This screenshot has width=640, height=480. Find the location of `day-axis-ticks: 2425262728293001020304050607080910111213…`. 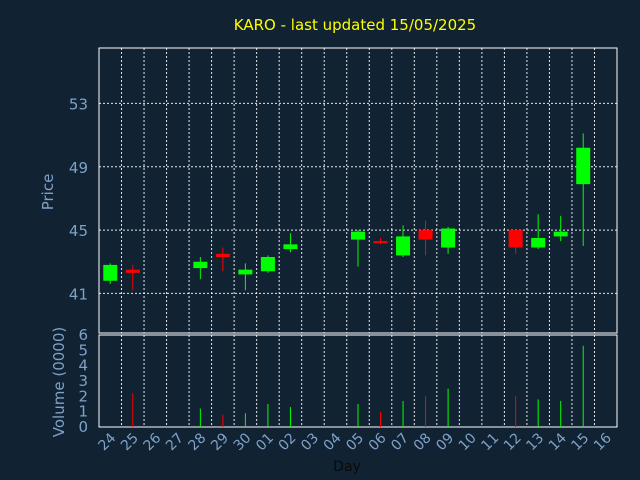

day-axis-ticks: 2425262728293001020304050607080910111213… is located at coordinates (354, 442).